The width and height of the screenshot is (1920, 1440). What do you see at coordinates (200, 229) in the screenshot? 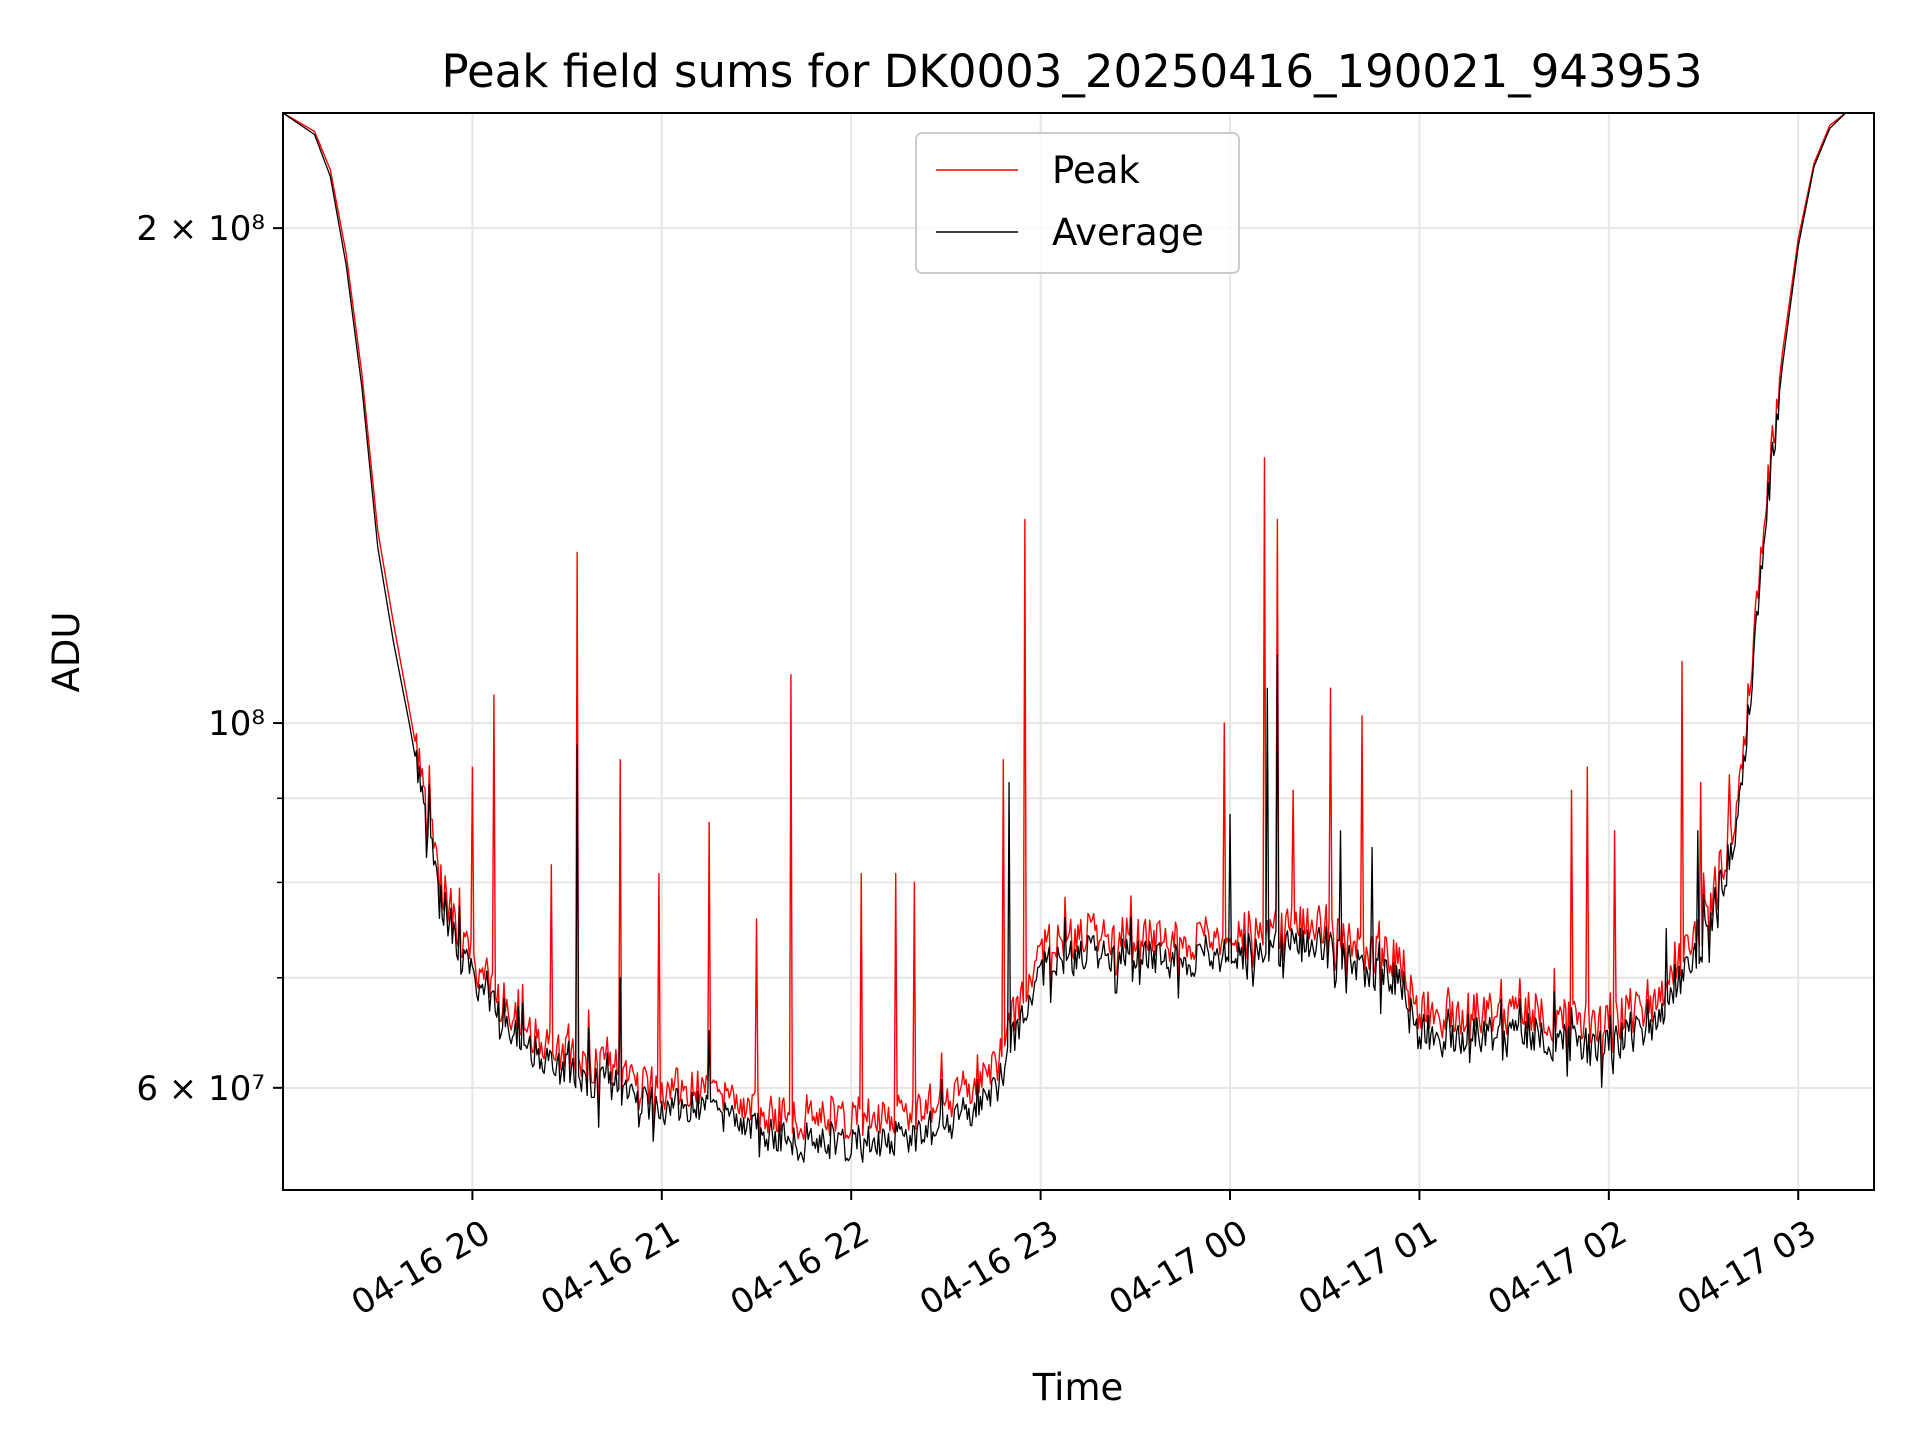
I see `y-tick-label: 2 × 10⁸` at bounding box center [200, 229].